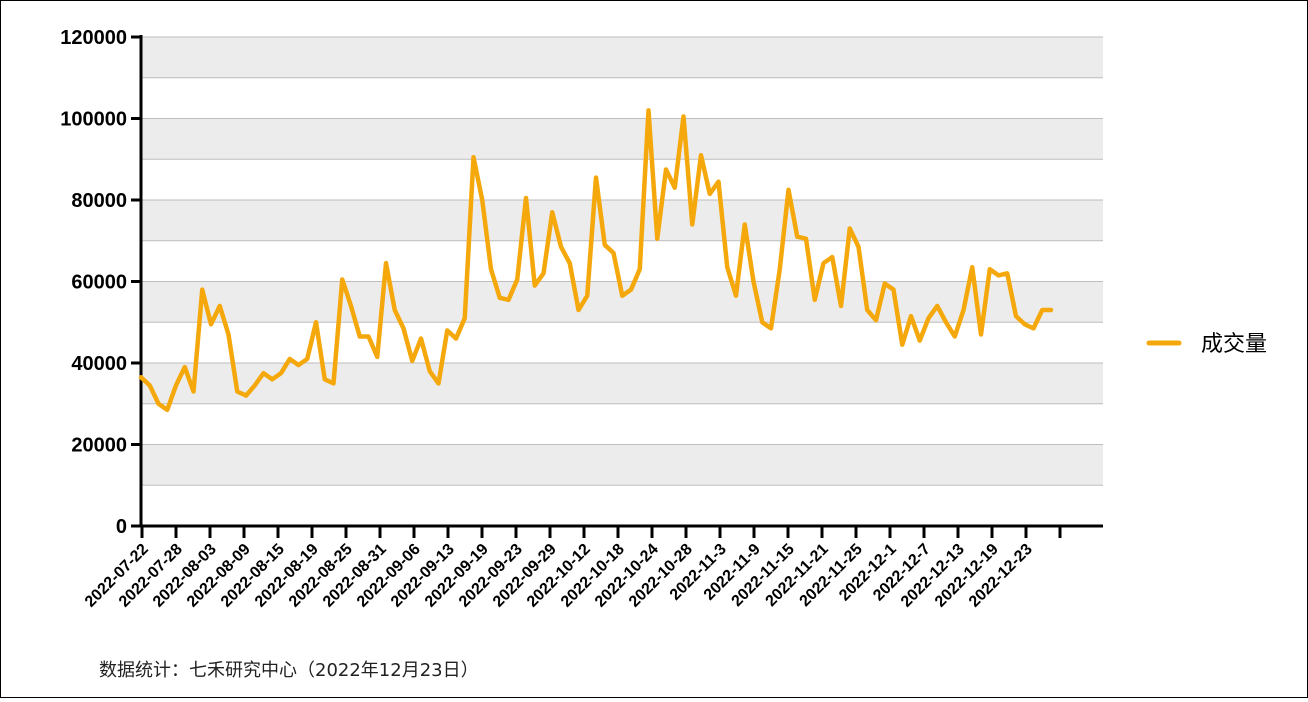  I want to click on y-tick-label: 0, so click(121, 527).